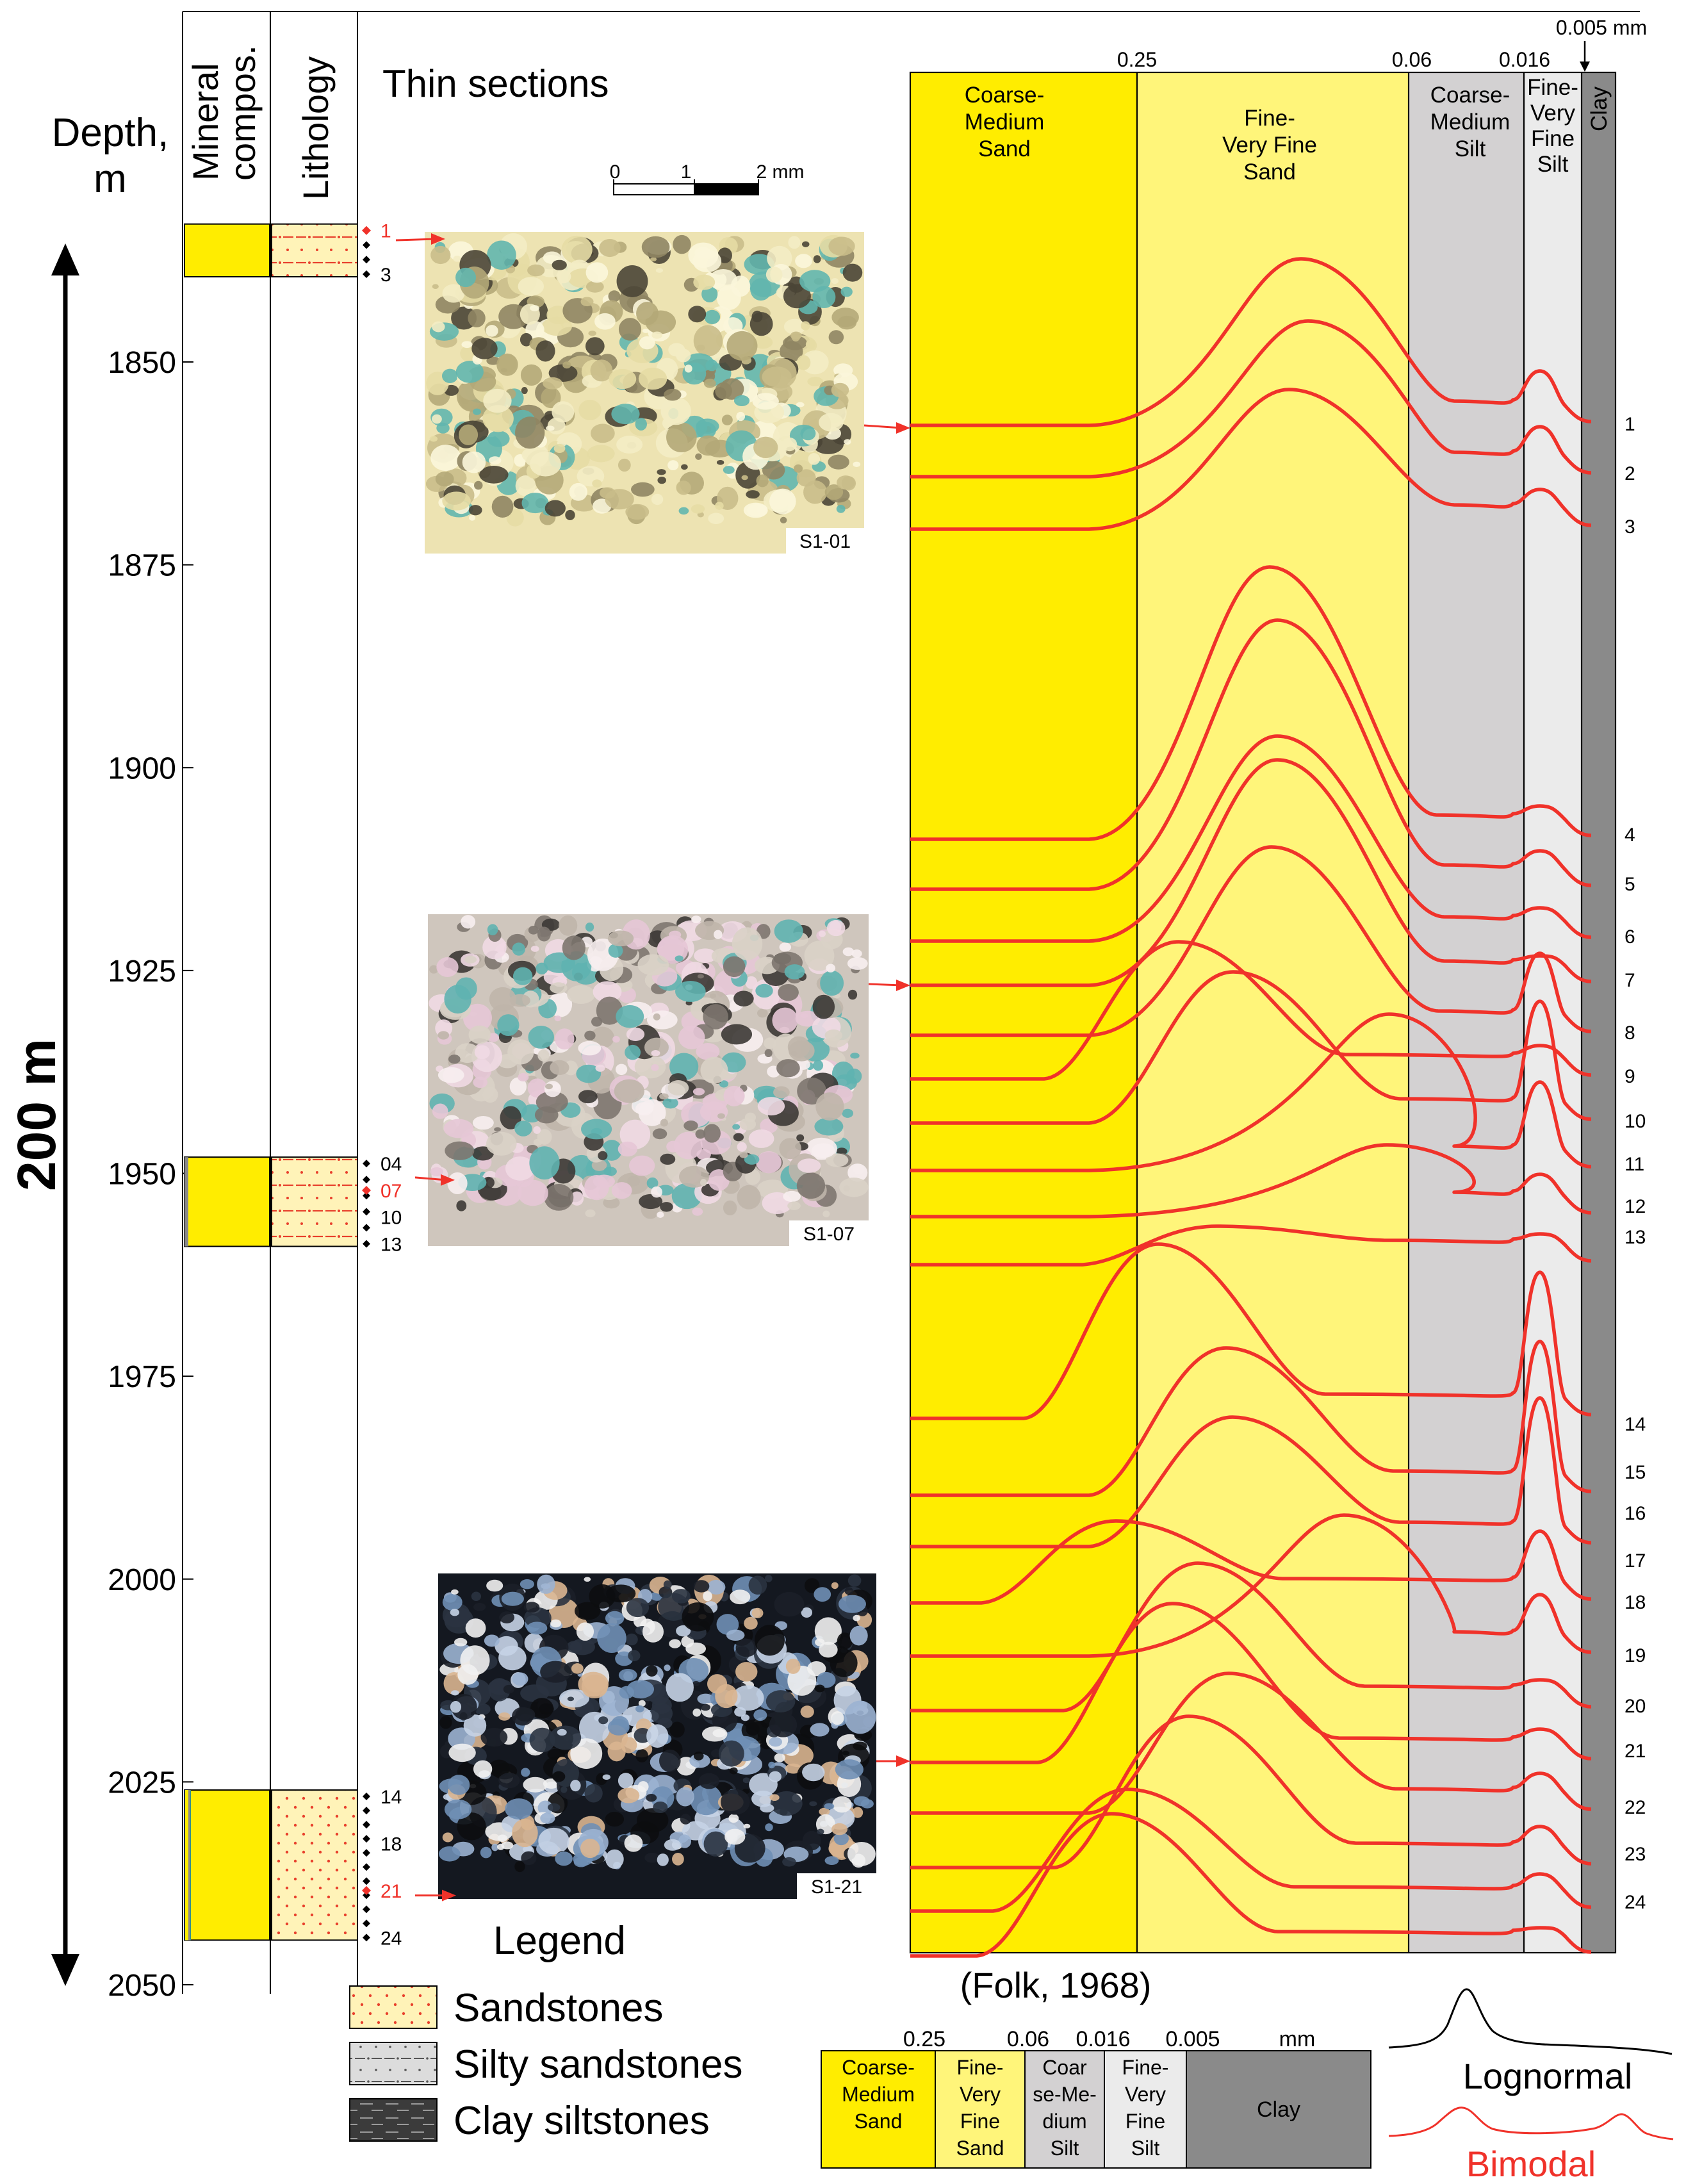 Image resolution: width=1686 pixels, height=2184 pixels. I want to click on scale-boundary-0005: 0.005, so click(1192, 2039).